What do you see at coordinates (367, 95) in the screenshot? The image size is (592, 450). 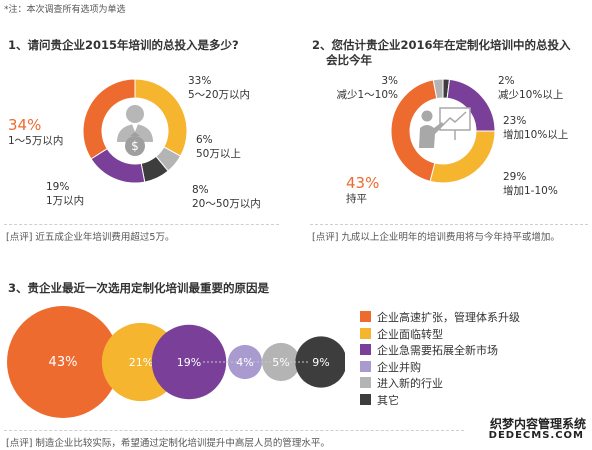 I see `chart2-label-name: 减少1～10%` at bounding box center [367, 95].